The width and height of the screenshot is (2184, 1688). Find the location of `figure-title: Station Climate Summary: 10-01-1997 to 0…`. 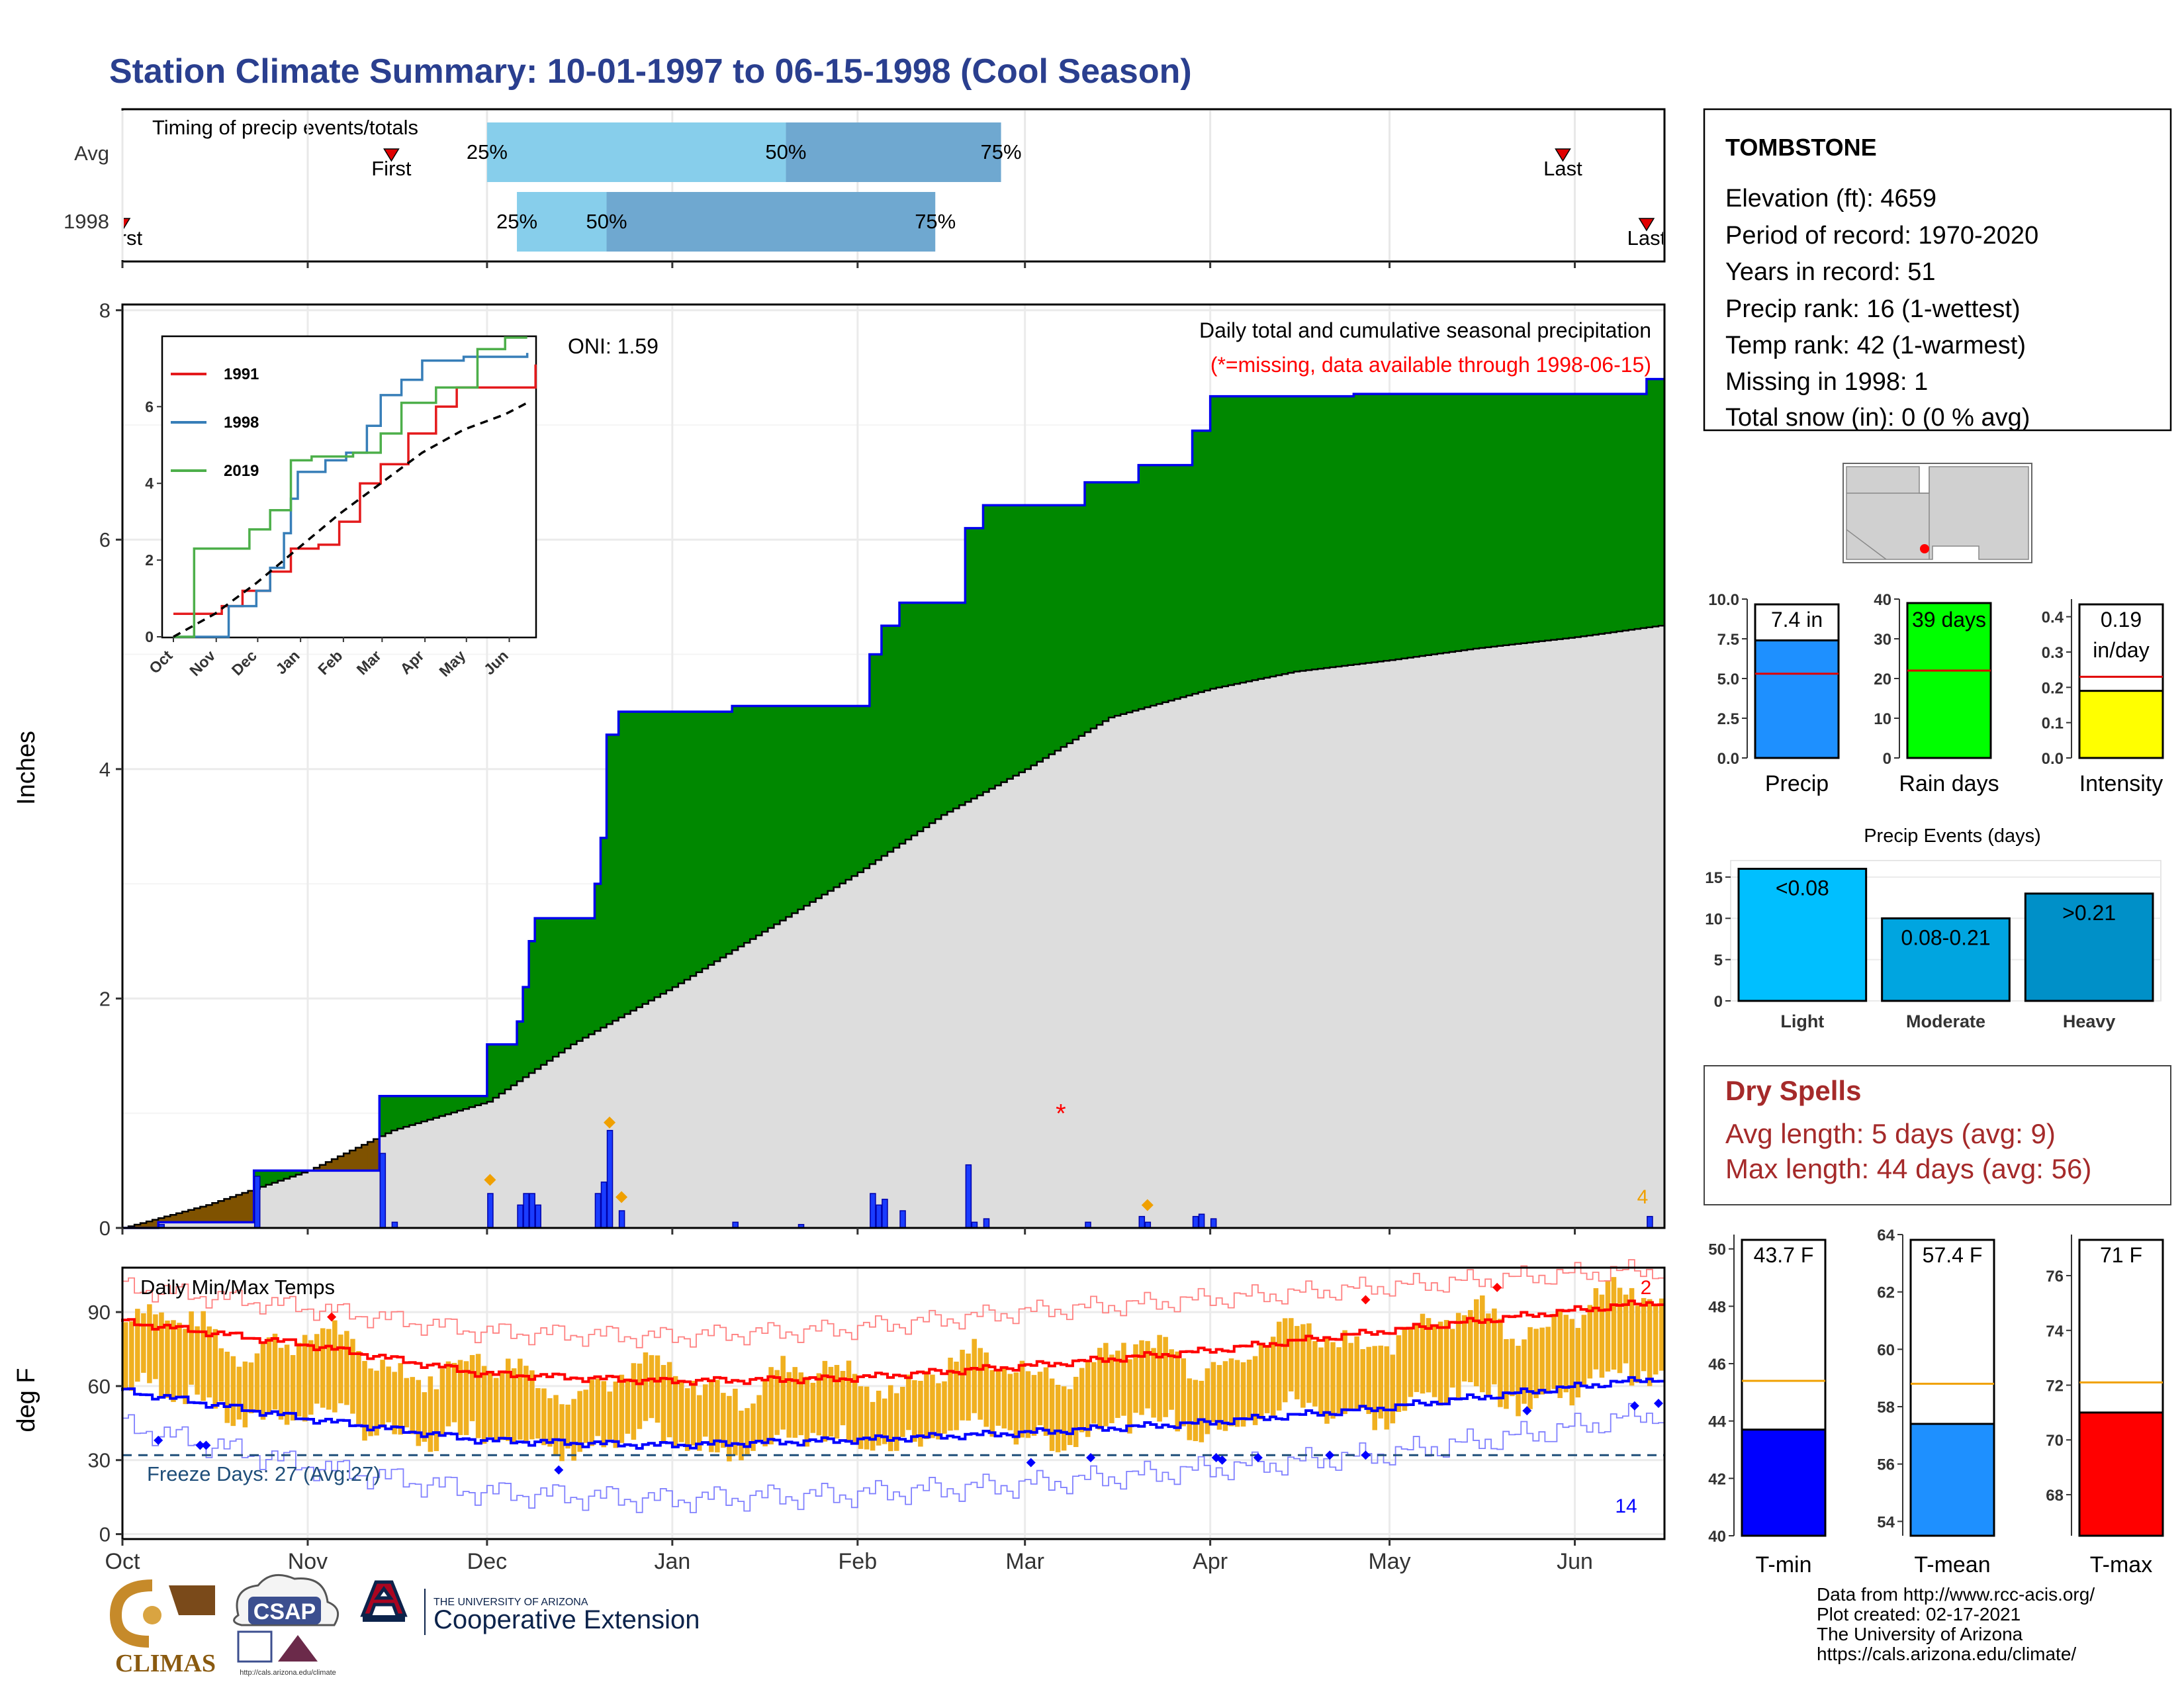

figure-title: Station Climate Summary: 10-01-1997 to 0… is located at coordinates (650, 71).